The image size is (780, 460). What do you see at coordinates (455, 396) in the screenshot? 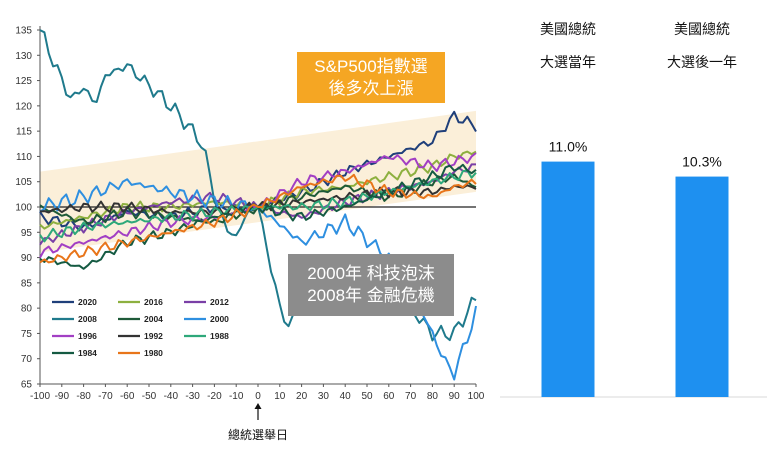
I see `x-tick-label: 90` at bounding box center [455, 396].